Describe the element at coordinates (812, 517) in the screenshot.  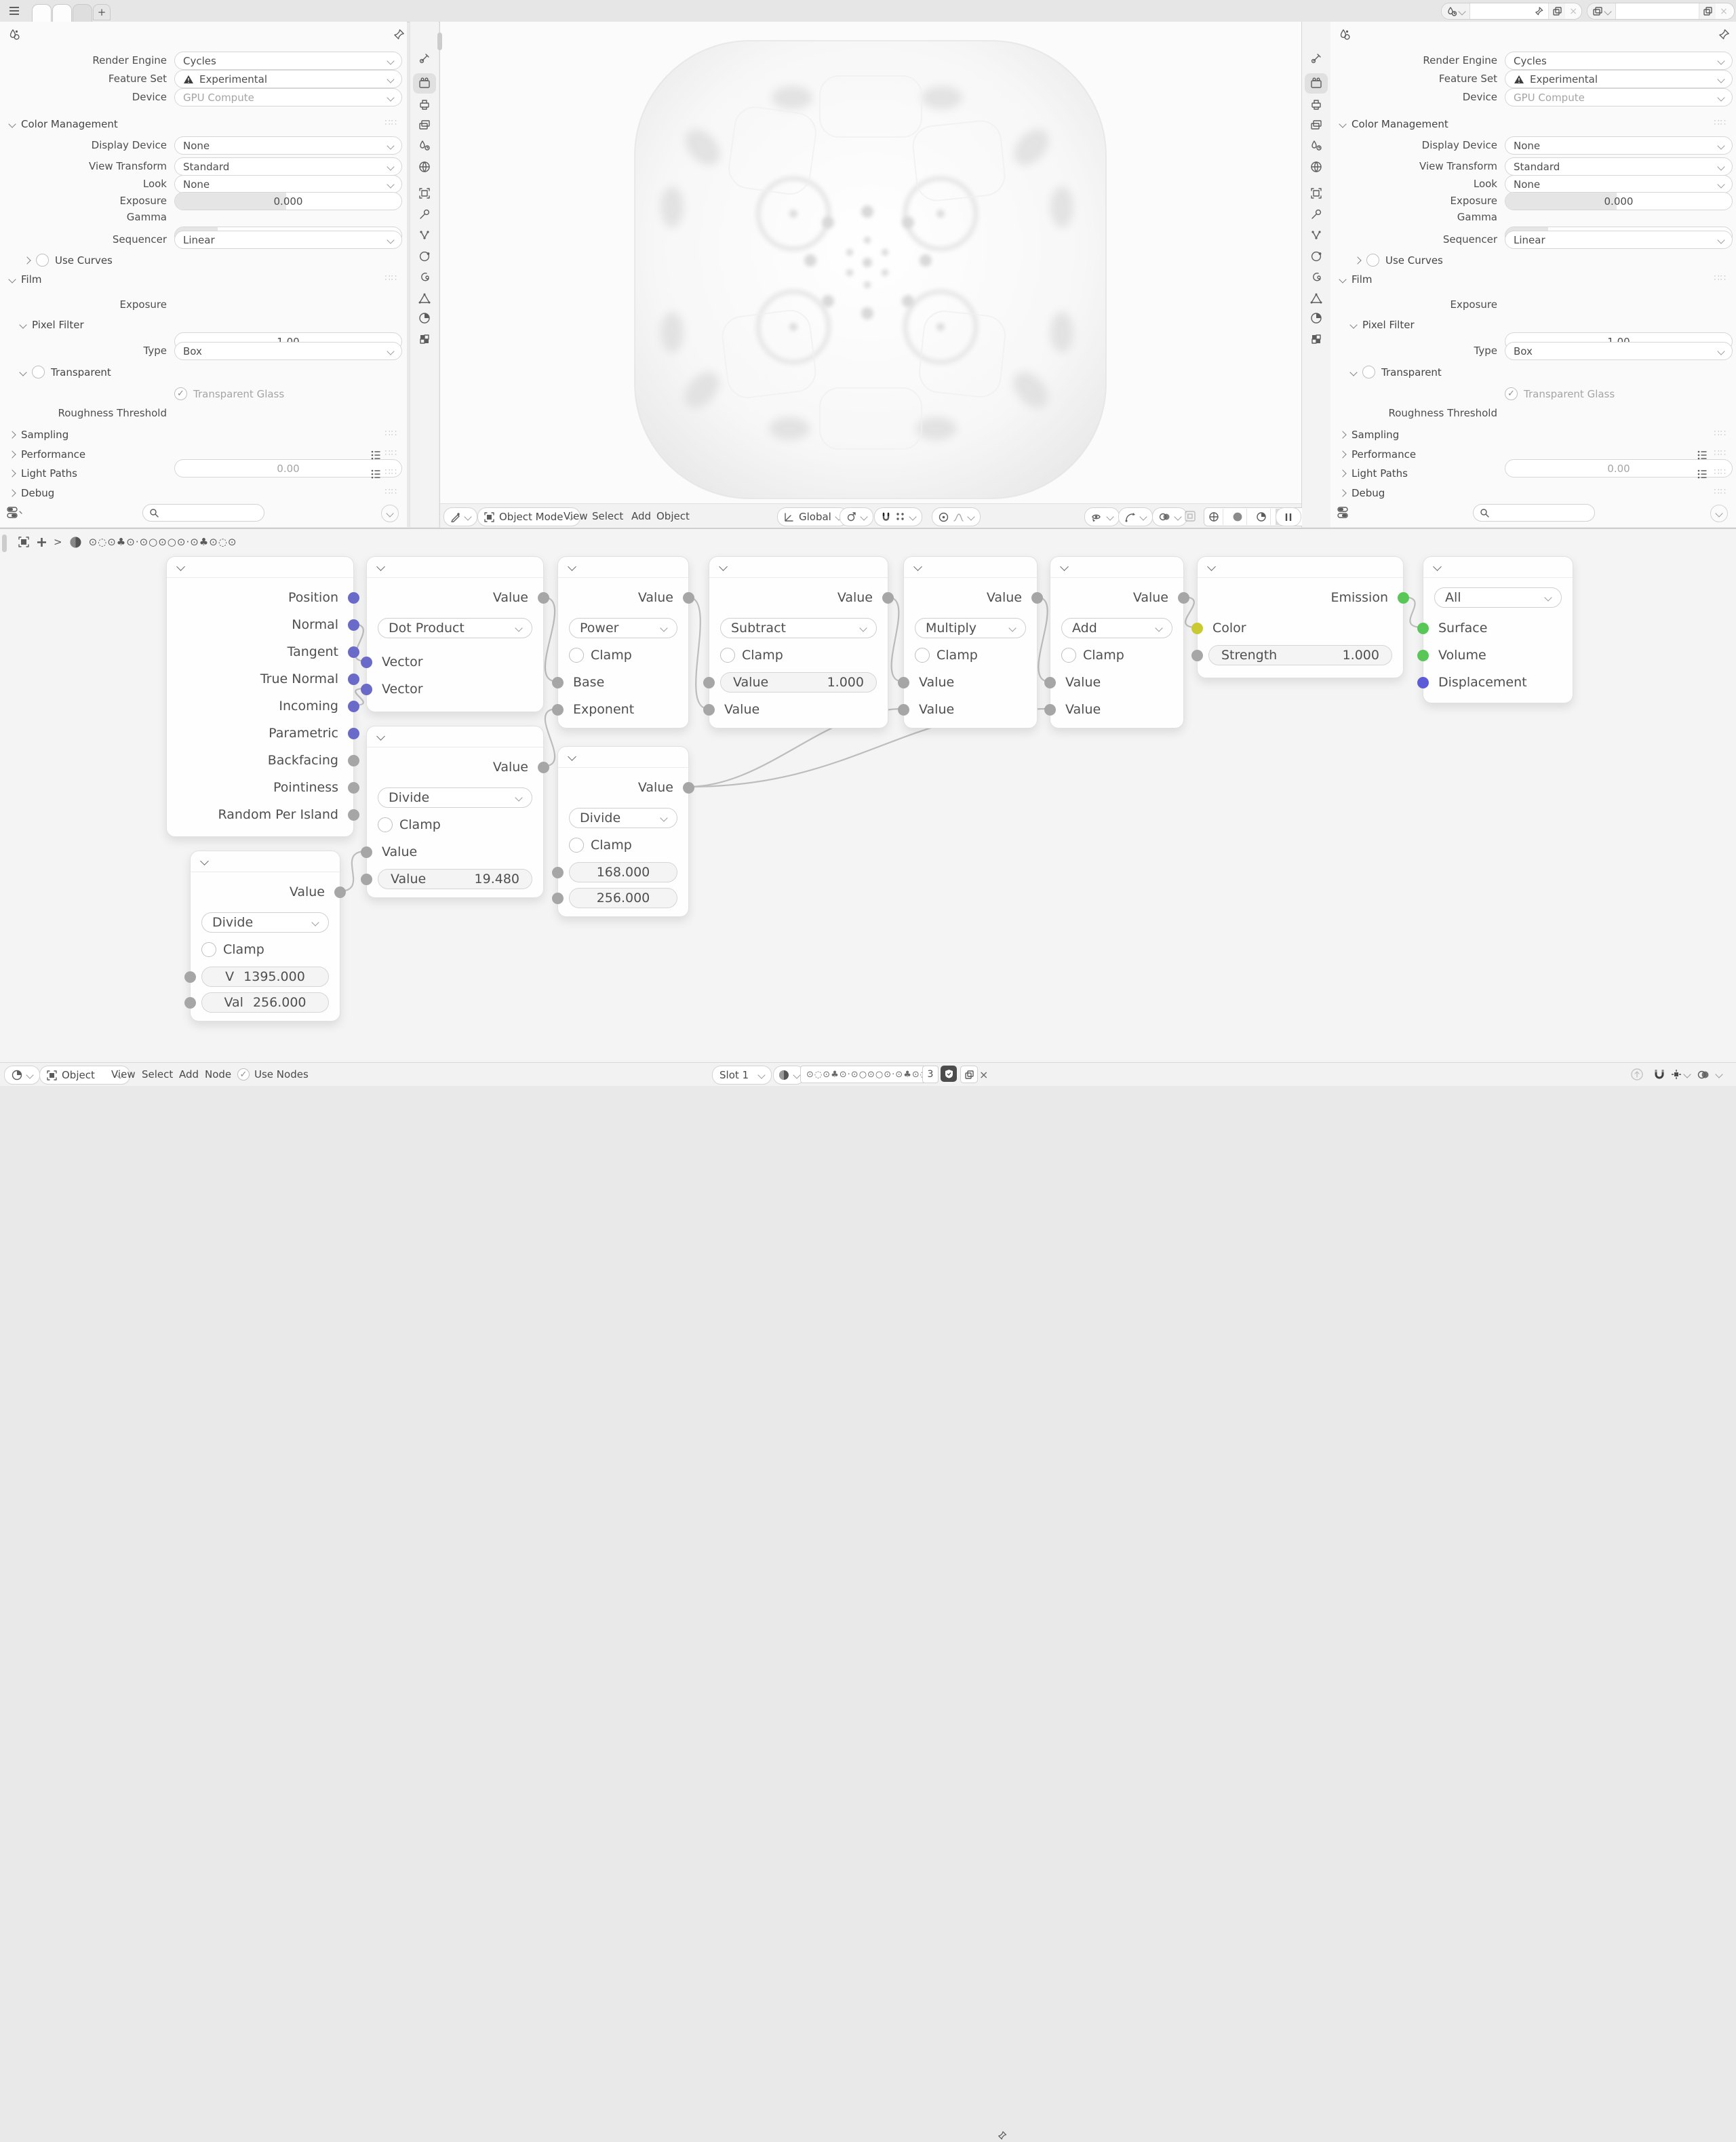
I see `transform-orientation-dropdown: Global` at that location.